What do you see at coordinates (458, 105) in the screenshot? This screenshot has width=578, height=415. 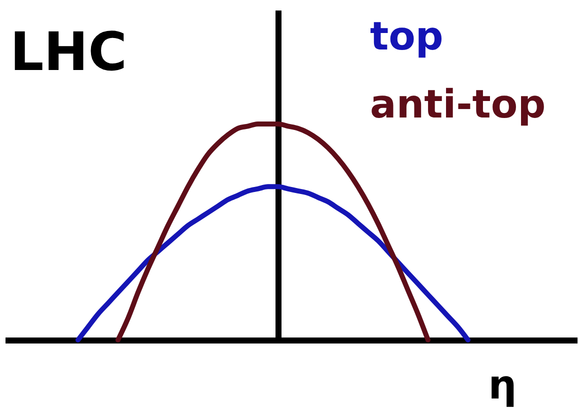 I see `series-label: anti-top` at bounding box center [458, 105].